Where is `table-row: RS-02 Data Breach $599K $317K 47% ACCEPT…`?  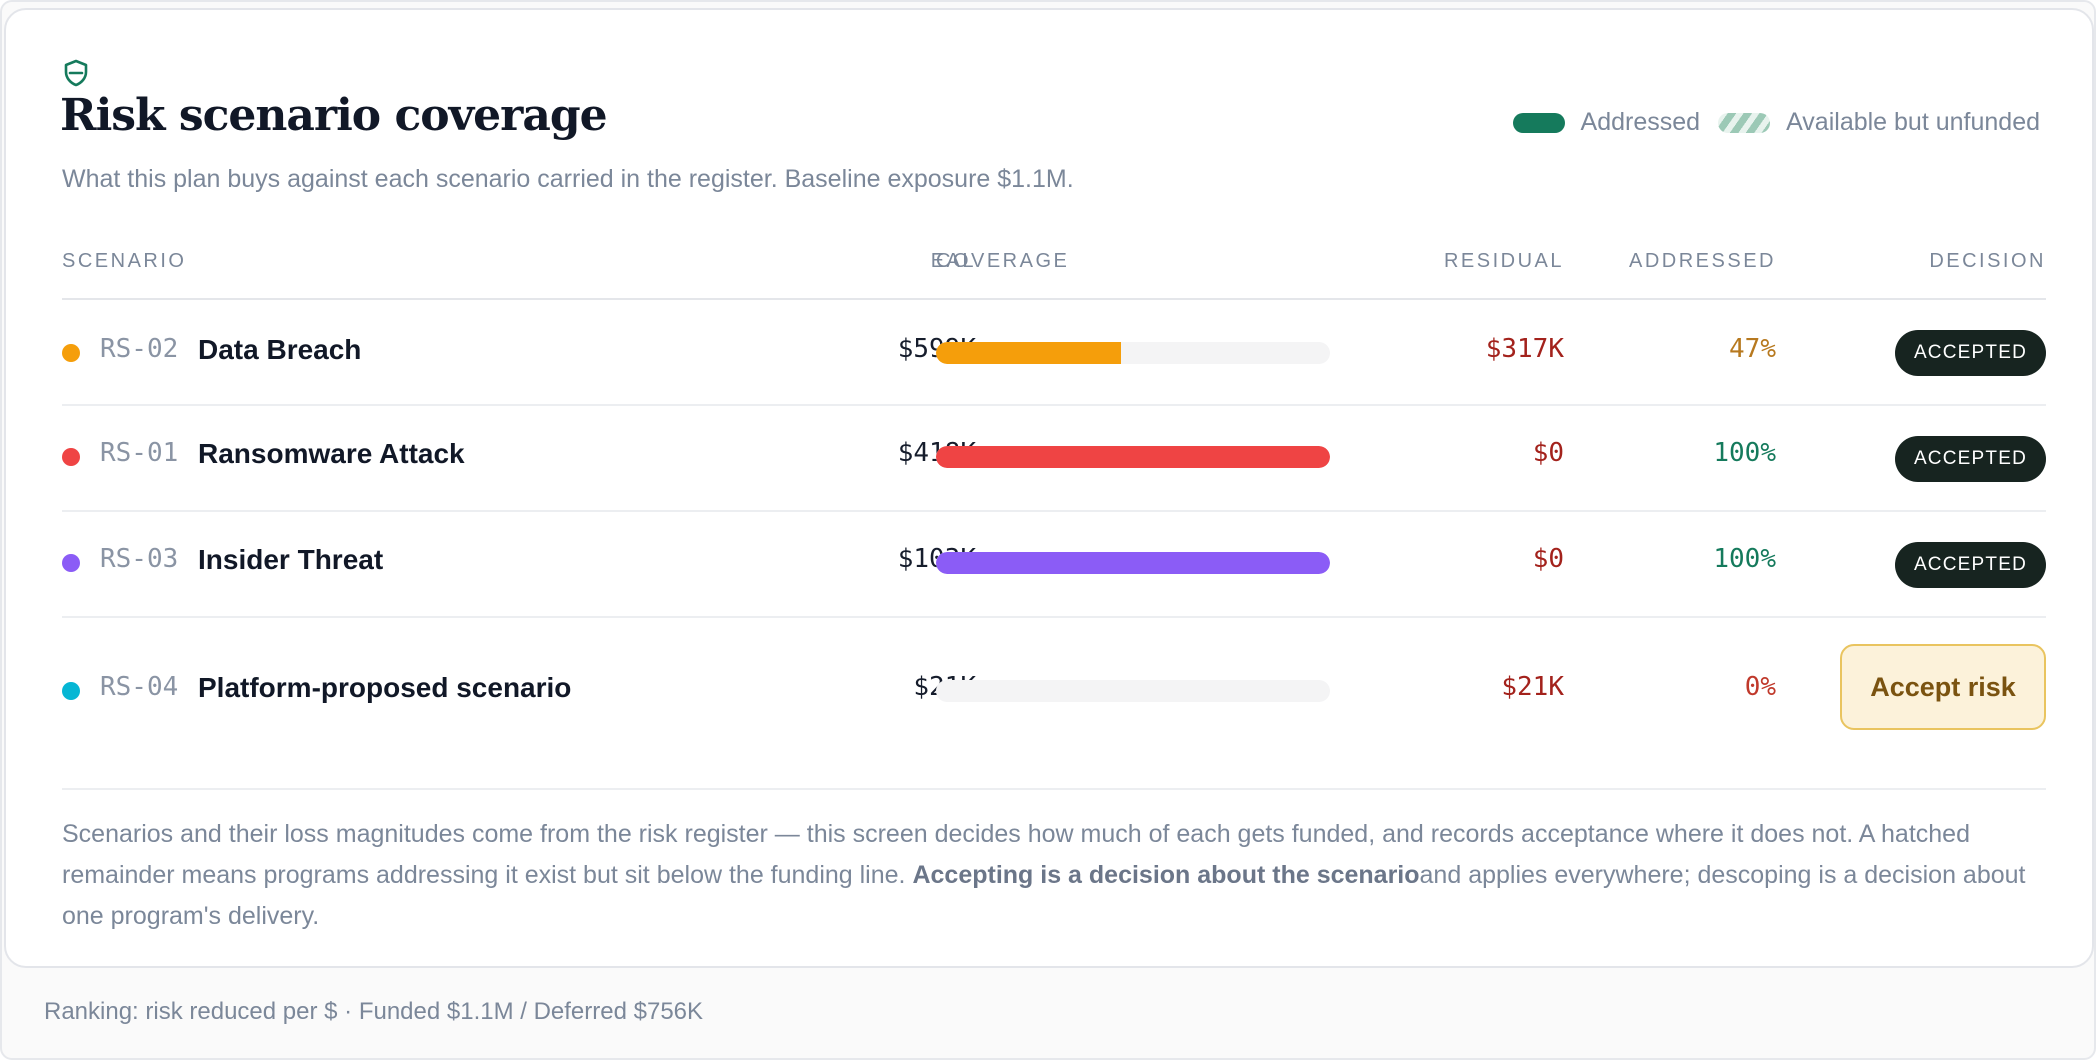 table-row: RS-02 Data Breach $599K $317K 47% ACCEPT… is located at coordinates (1054, 353).